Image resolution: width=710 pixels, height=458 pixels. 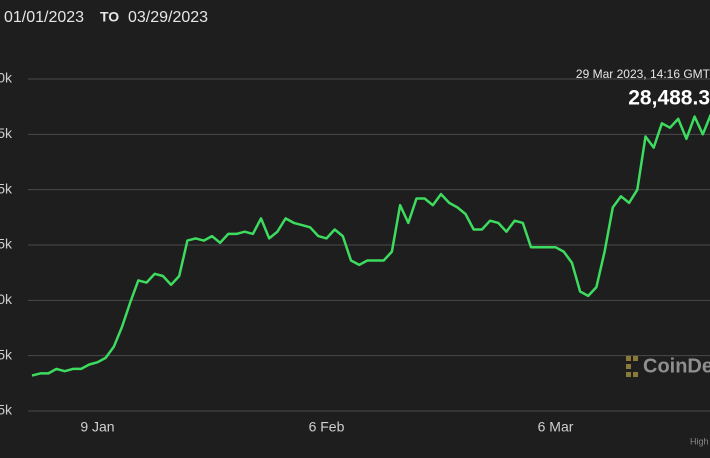 What do you see at coordinates (6, 188) in the screenshot?
I see `y-tick-label: 25k` at bounding box center [6, 188].